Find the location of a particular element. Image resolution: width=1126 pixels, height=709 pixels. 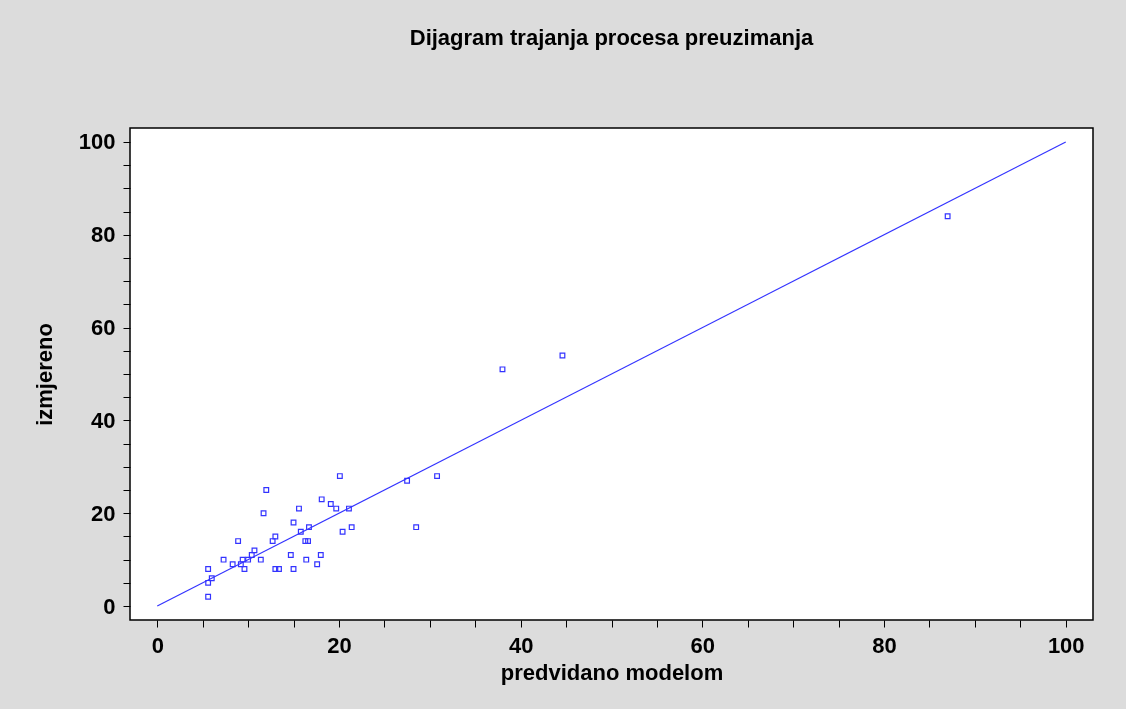

y-axis-title: izmjereno is located at coordinates (44, 374).